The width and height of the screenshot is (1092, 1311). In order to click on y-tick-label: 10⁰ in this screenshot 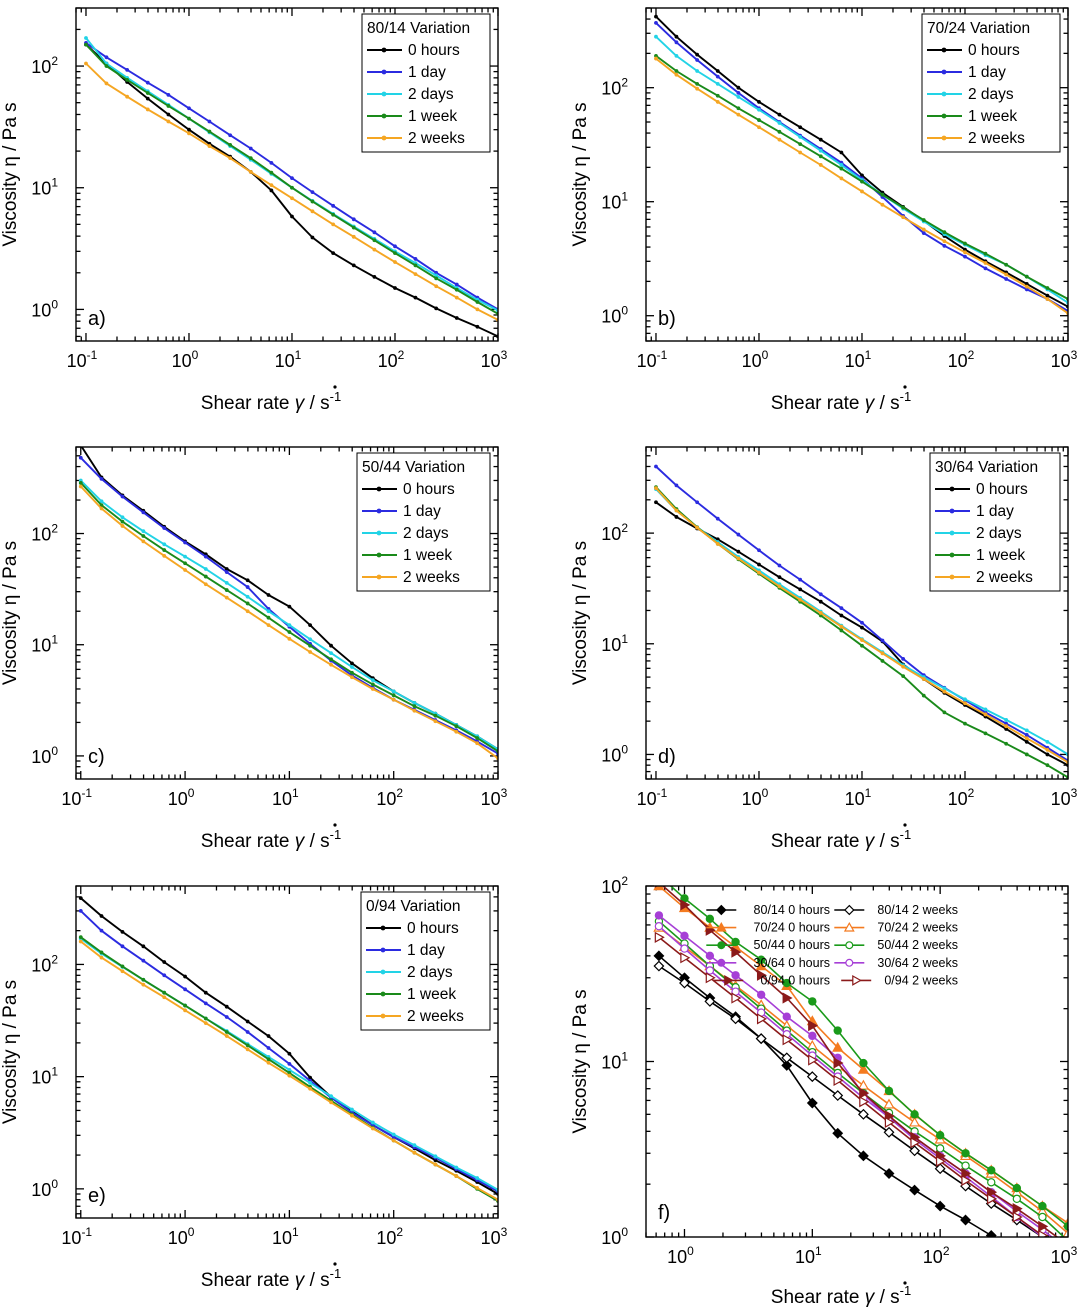, I will do `click(614, 753)`.